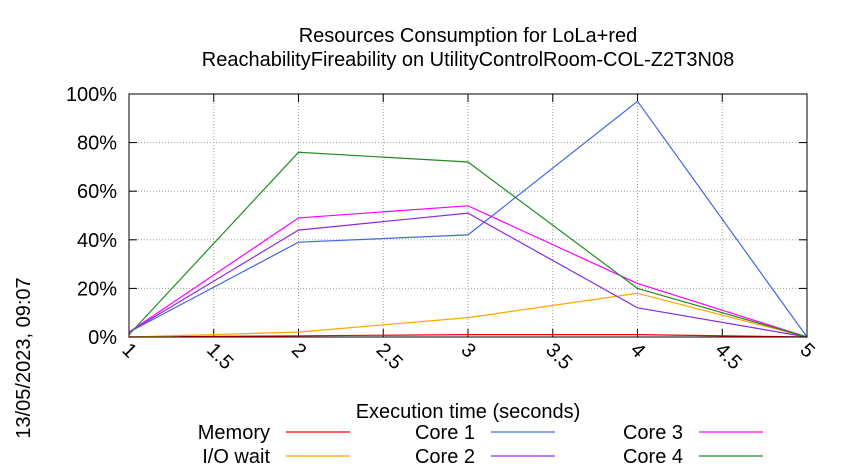  I want to click on y-tick-label: 100%, so click(91, 95).